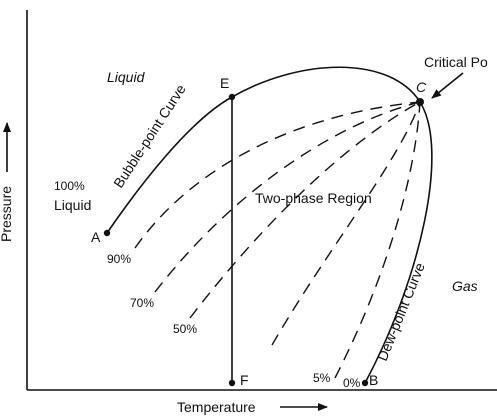 Image resolution: width=497 pixels, height=418 pixels. I want to click on point-b-dot, so click(365, 383).